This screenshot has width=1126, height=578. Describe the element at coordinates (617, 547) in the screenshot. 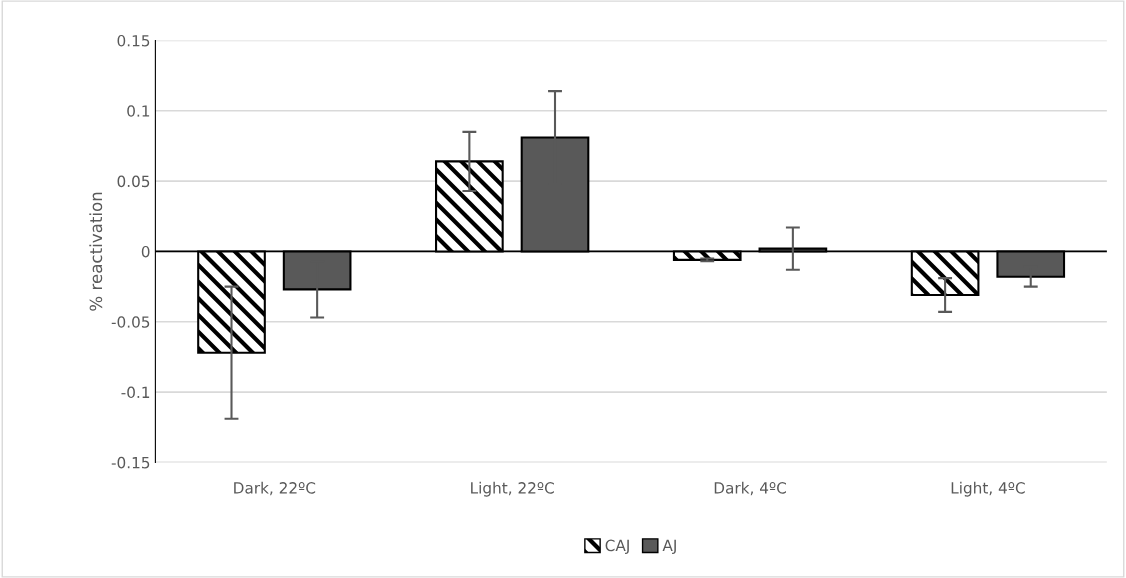

I see `legend-label: CAJ` at that location.